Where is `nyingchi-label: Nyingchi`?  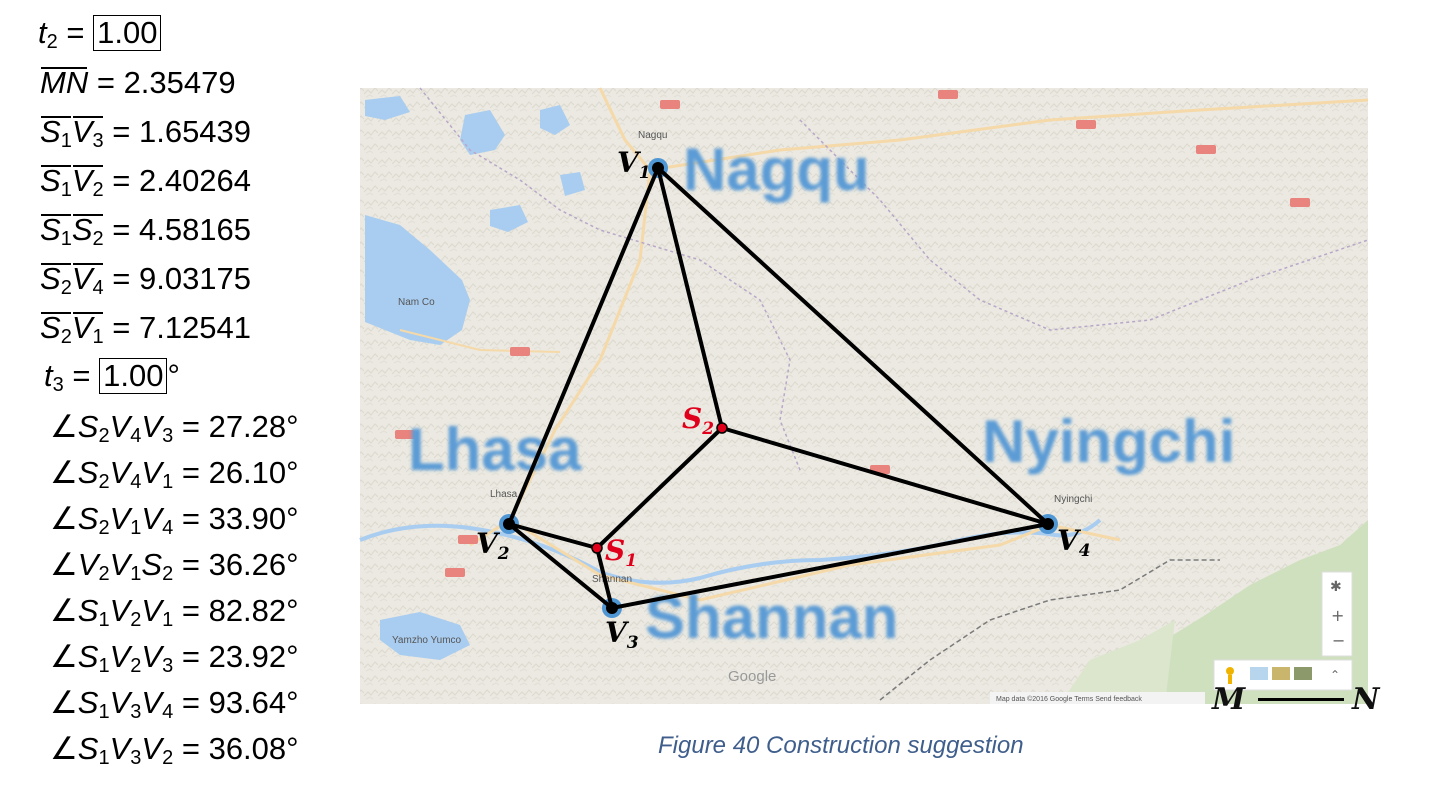 nyingchi-label: Nyingchi is located at coordinates (1108, 441).